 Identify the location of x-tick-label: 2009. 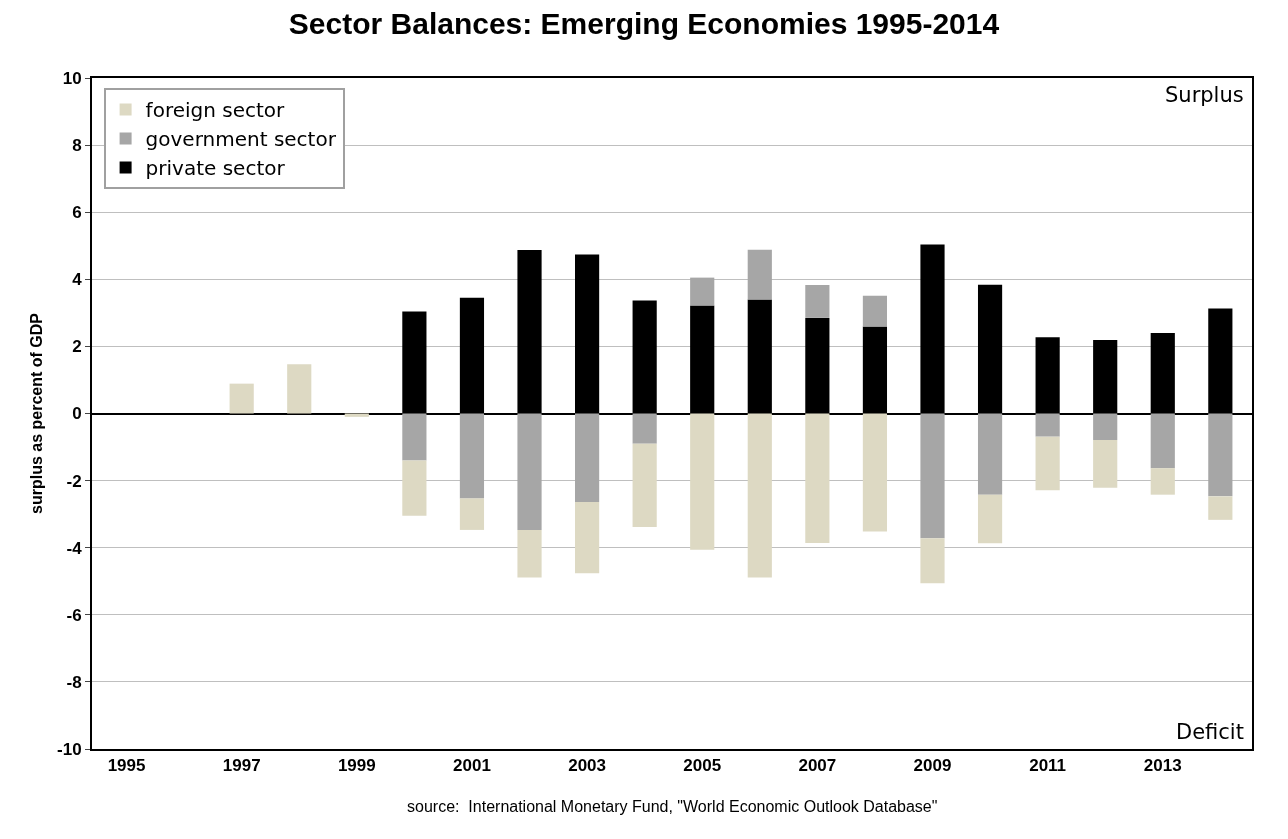
(932, 766).